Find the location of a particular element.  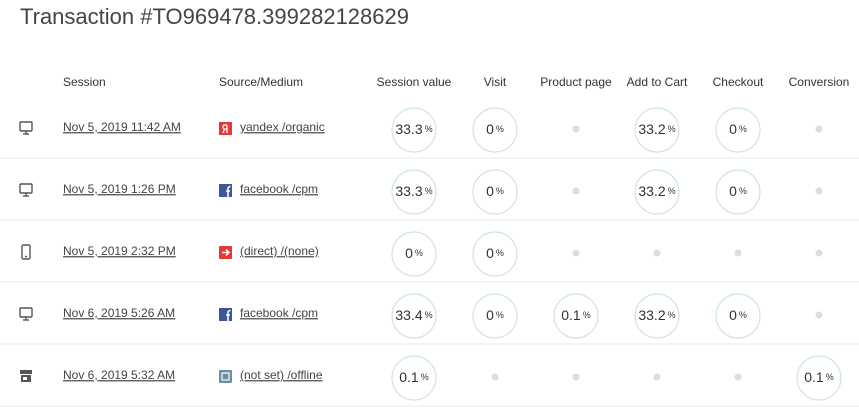

column-header: Add to Cart is located at coordinates (657, 82).